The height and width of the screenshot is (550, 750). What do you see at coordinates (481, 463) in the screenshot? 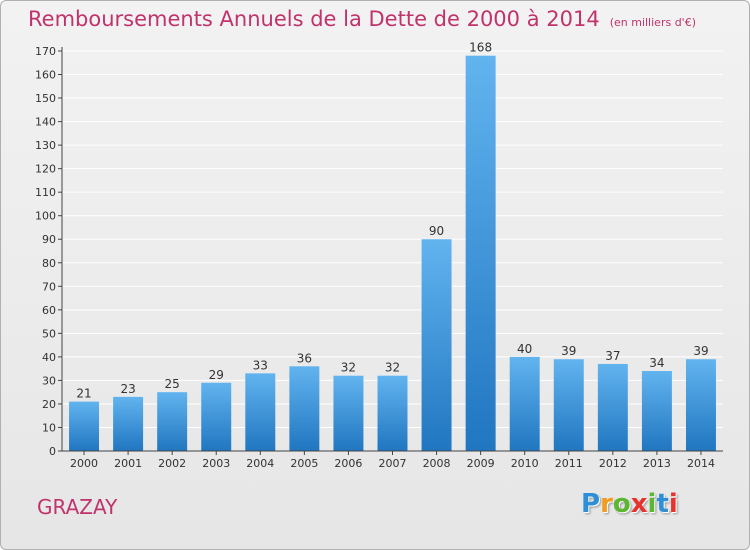
I see `x-tick-label: 2009` at bounding box center [481, 463].